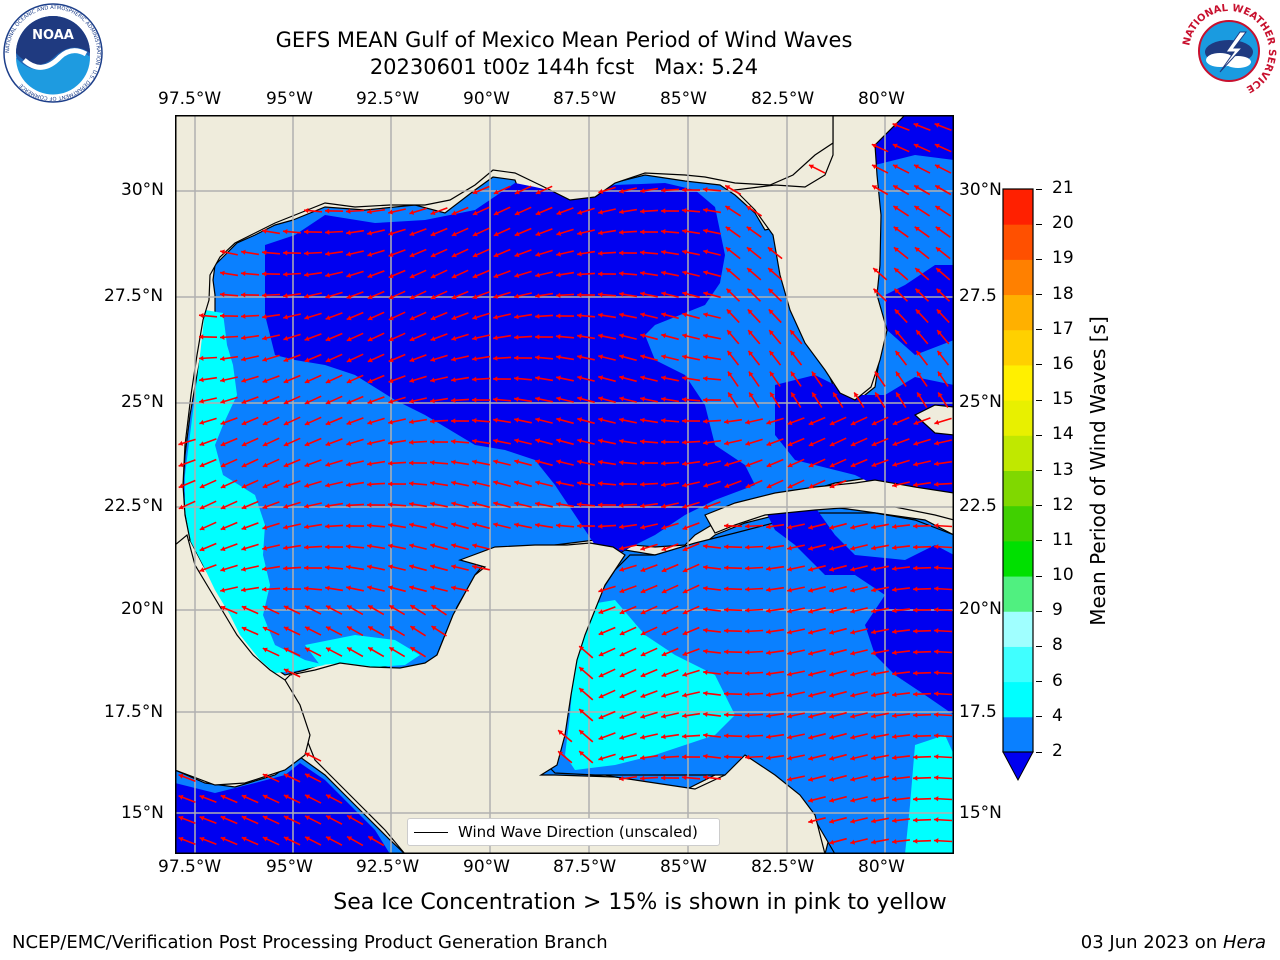 The width and height of the screenshot is (1280, 960). What do you see at coordinates (134, 296) in the screenshot?
I see `lat-label-left: 27.5°N` at bounding box center [134, 296].